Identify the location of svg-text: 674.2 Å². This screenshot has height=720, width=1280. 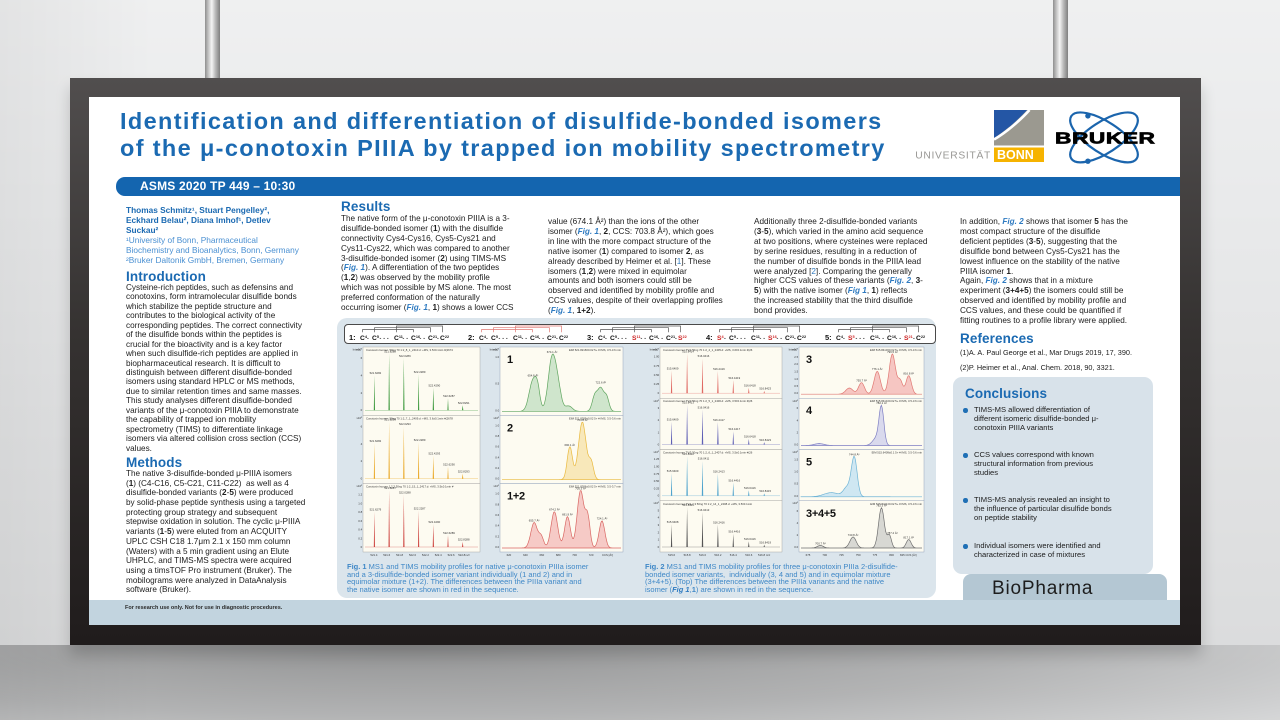
(554, 509).